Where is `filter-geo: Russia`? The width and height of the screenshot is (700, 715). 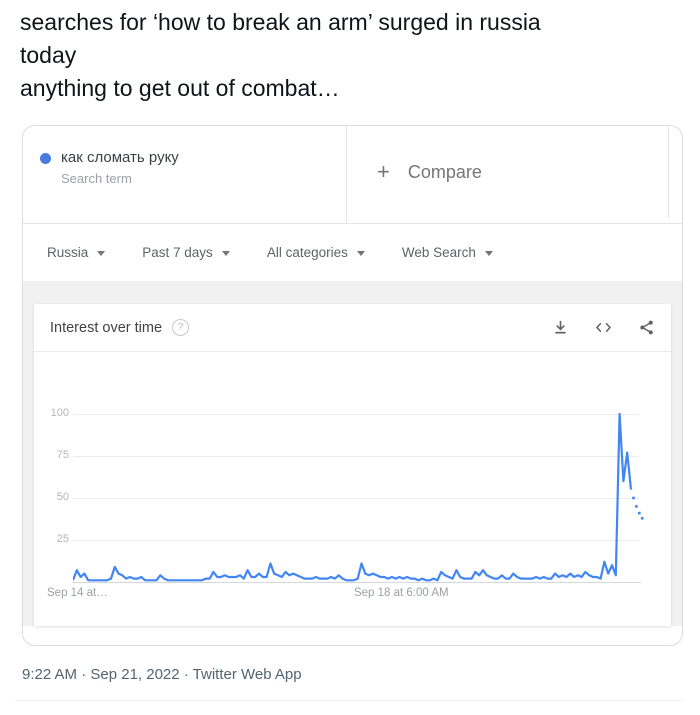
filter-geo: Russia is located at coordinates (76, 252).